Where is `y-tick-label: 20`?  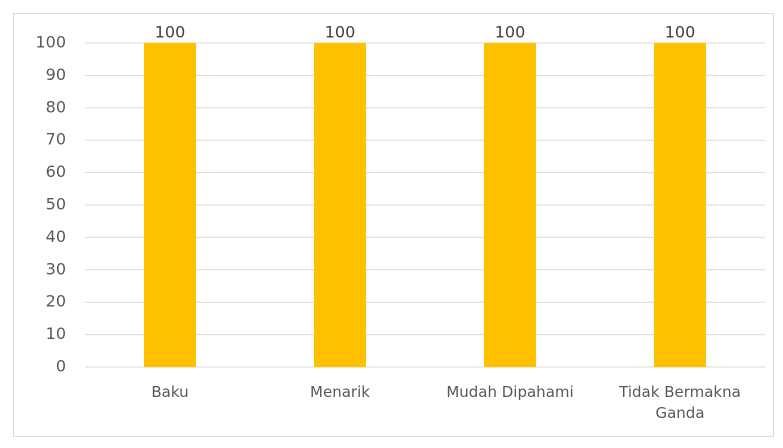 y-tick-label: 20 is located at coordinates (56, 301).